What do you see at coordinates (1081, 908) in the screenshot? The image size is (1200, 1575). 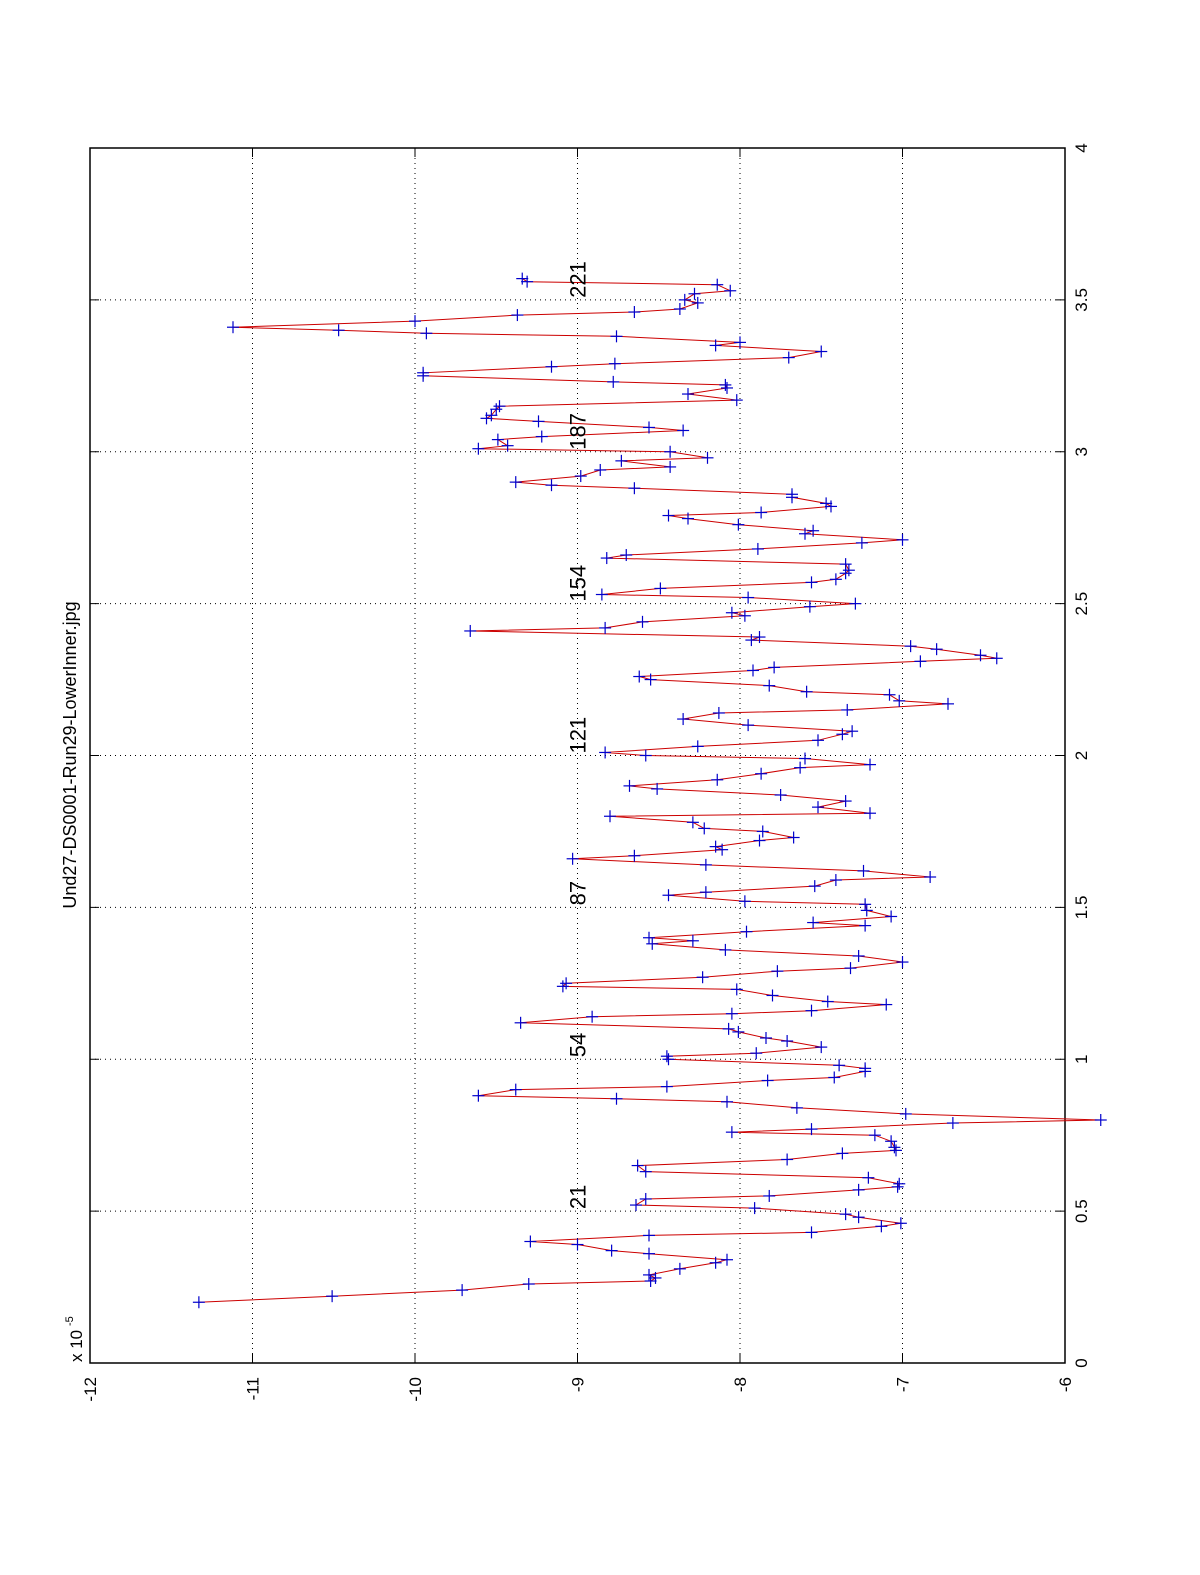 I see `x-tick-label: 1.5` at bounding box center [1081, 908].